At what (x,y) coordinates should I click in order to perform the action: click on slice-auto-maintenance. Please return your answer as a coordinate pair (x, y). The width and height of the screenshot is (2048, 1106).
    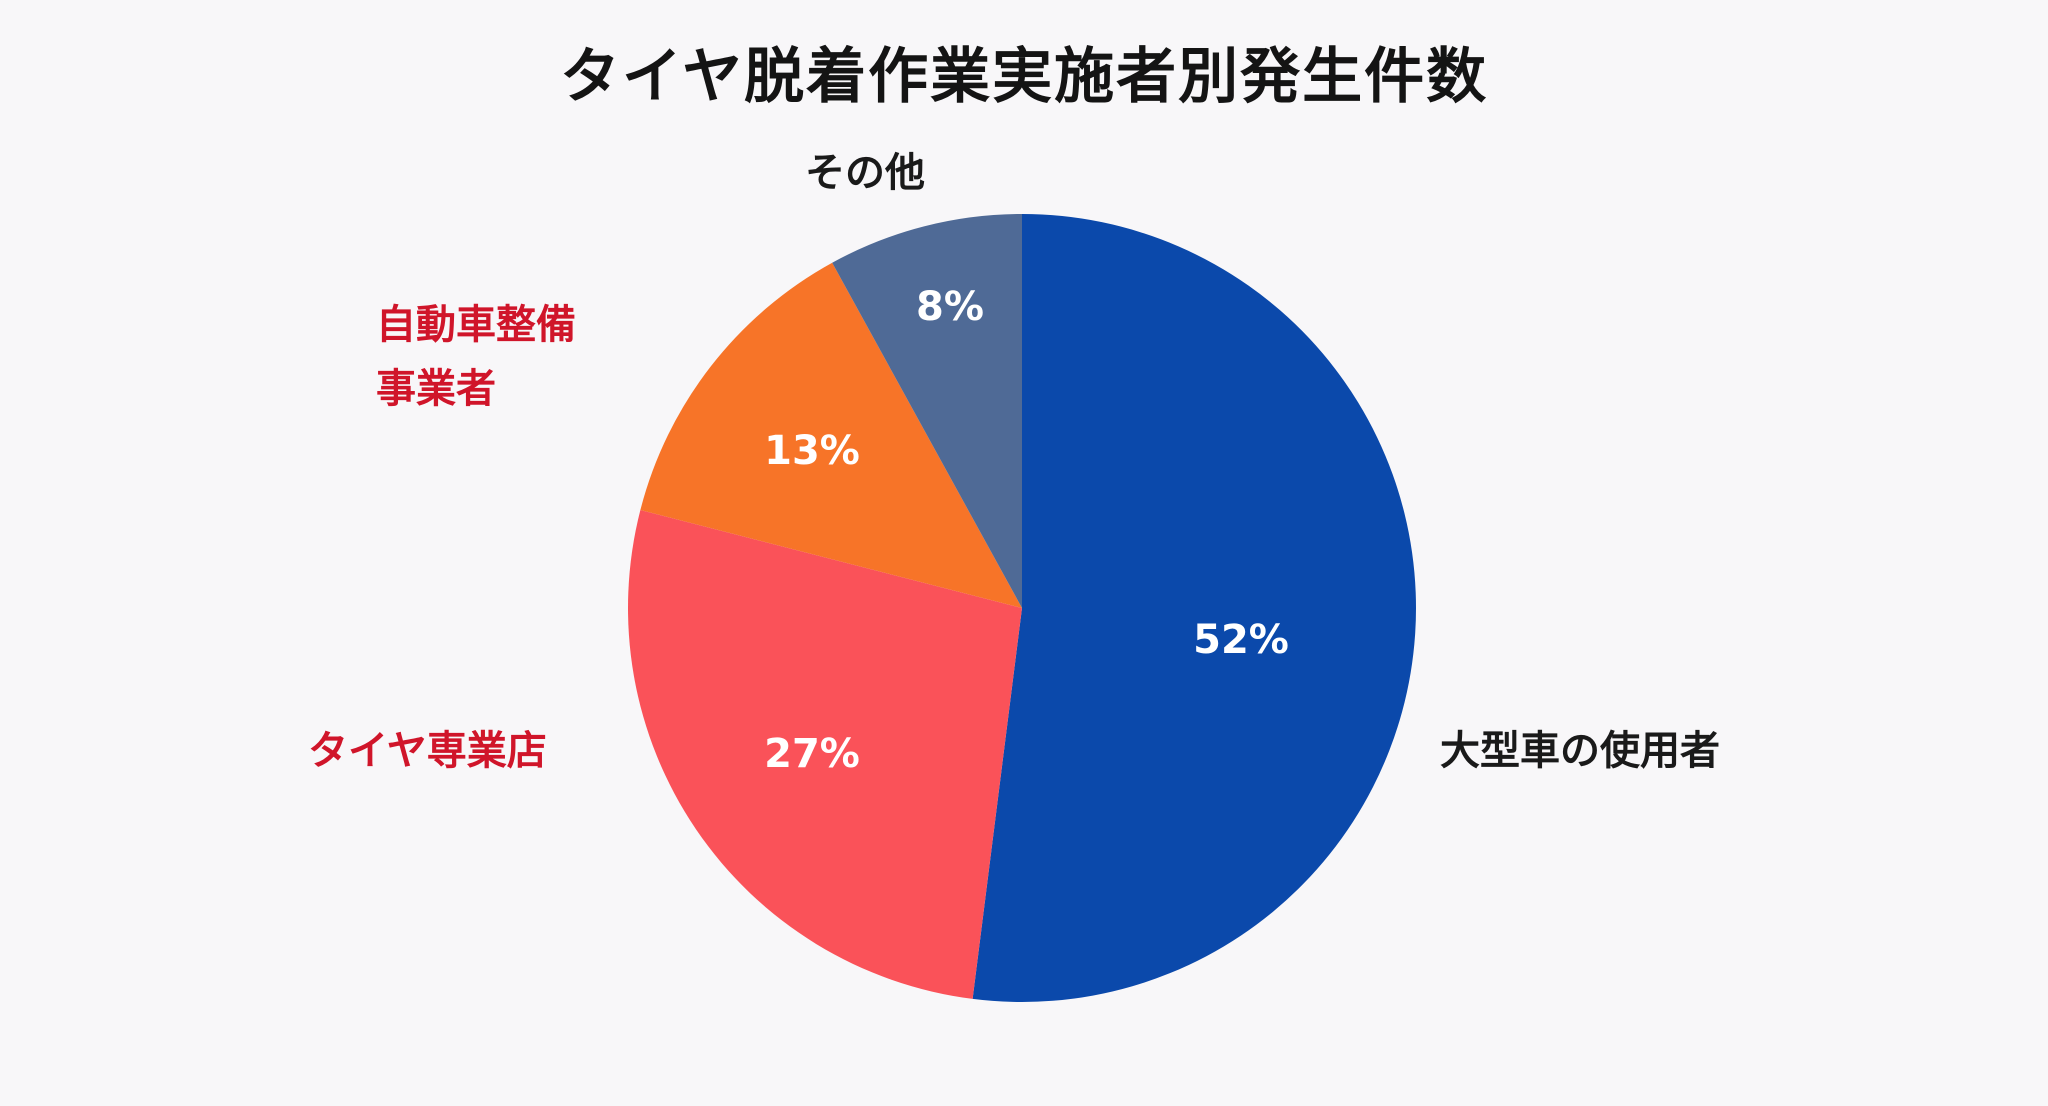
    Looking at the image, I should click on (831, 435).